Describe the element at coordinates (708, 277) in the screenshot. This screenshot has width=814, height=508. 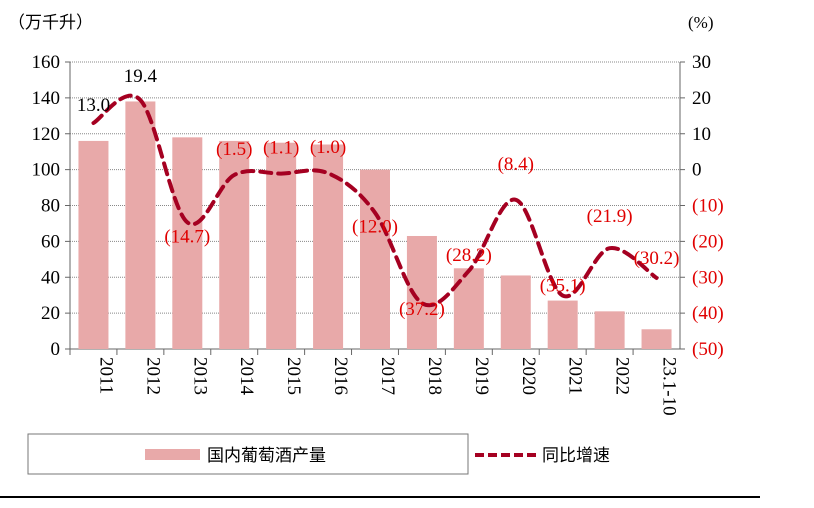
I see `right-tick-label: (30)` at that location.